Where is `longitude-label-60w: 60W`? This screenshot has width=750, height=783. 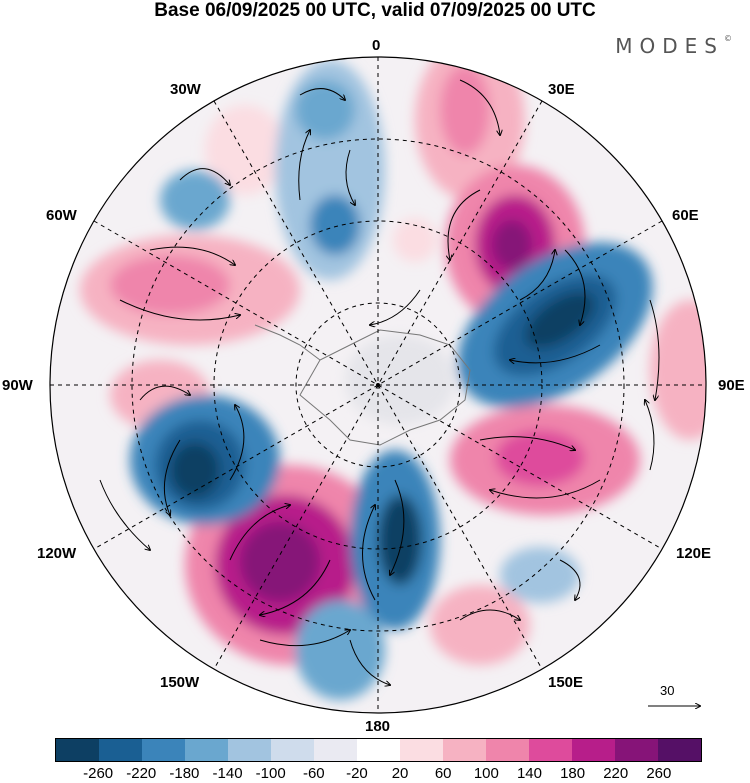 longitude-label-60w: 60W is located at coordinates (61, 215).